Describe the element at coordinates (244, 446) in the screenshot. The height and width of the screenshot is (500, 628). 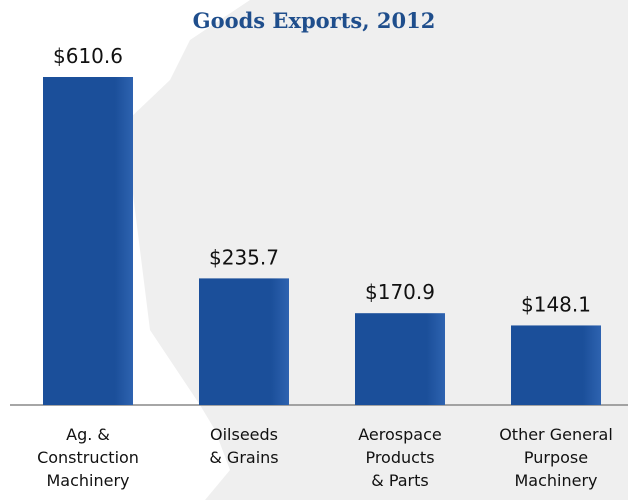
I see `x-tick-label: Oilseeds & Grains` at that location.